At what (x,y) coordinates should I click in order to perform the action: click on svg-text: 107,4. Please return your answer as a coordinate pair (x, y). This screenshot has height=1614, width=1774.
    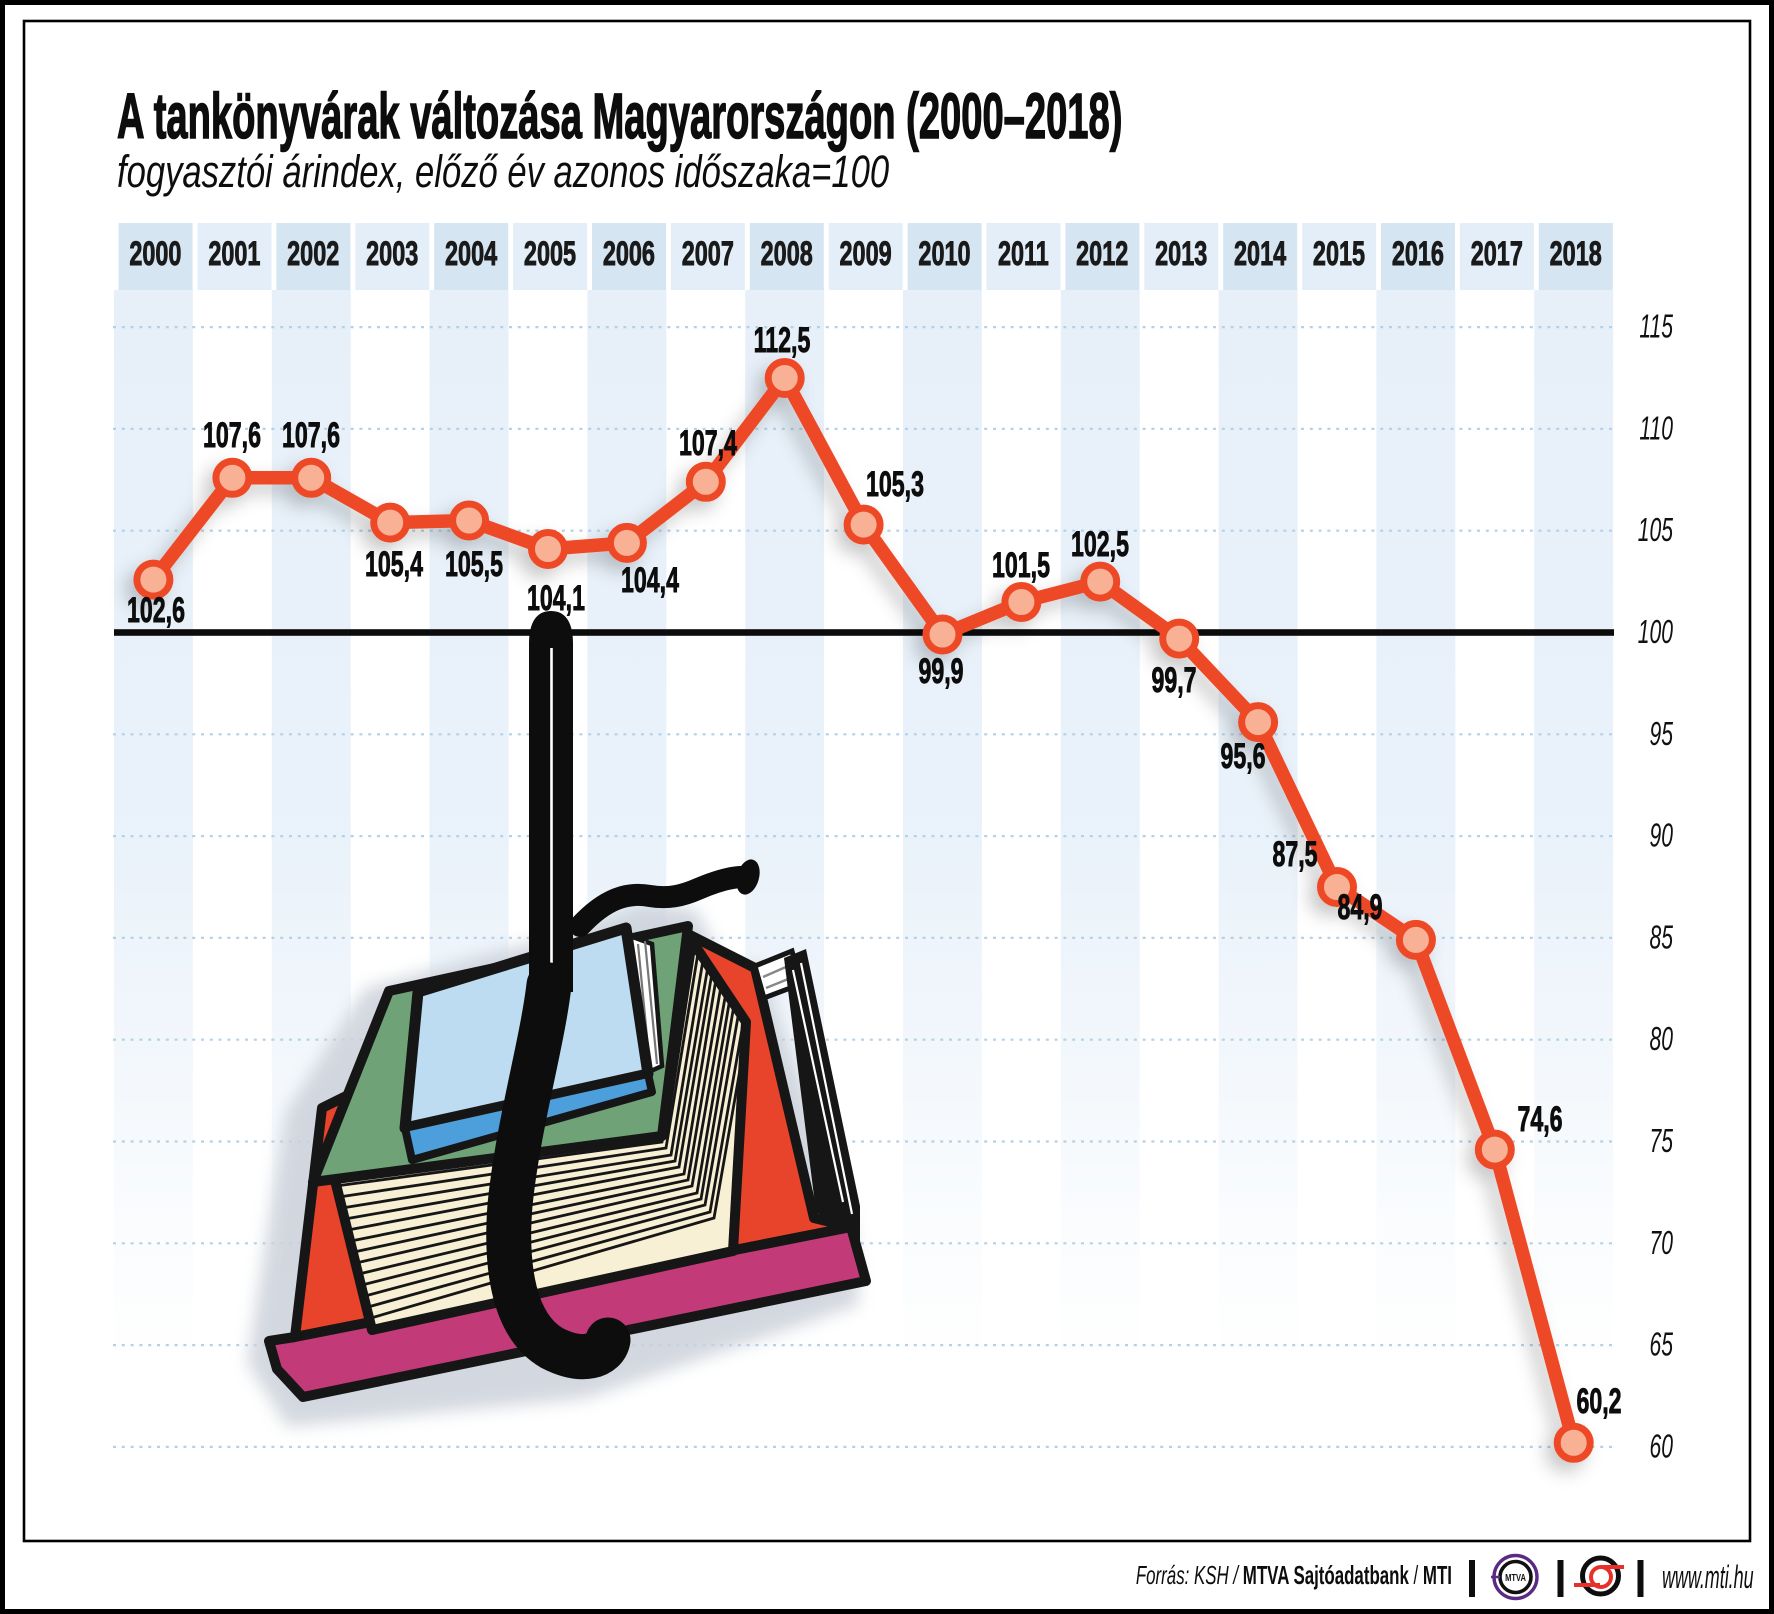
    Looking at the image, I should click on (708, 443).